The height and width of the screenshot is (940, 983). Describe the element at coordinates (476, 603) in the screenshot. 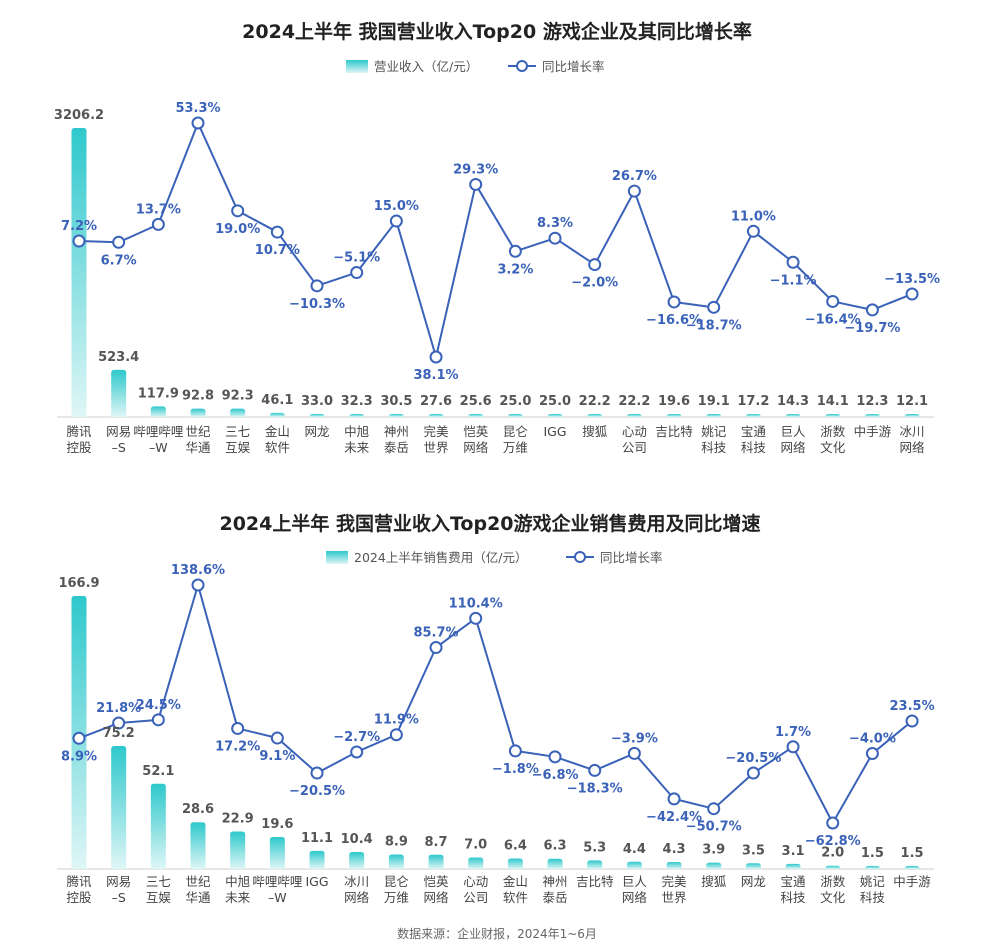

I see `growth-rate-label: 110.4%` at that location.